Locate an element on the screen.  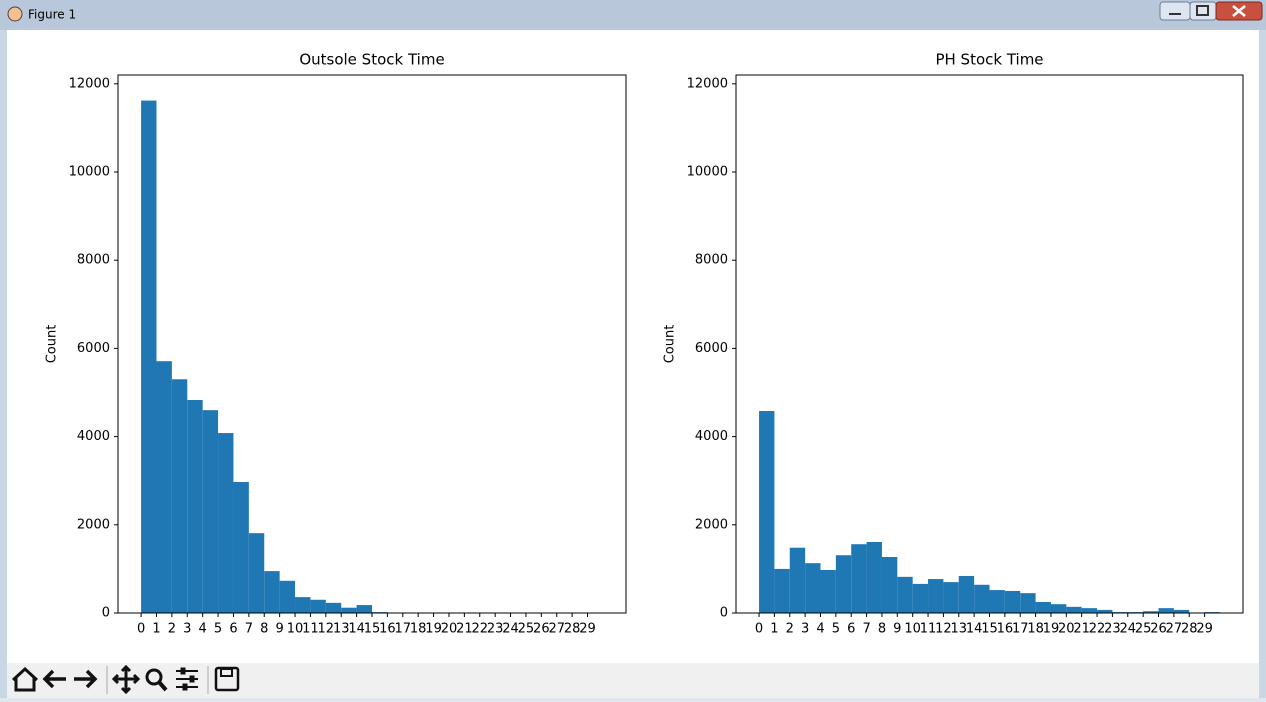
maximize-button is located at coordinates (1203, 11).